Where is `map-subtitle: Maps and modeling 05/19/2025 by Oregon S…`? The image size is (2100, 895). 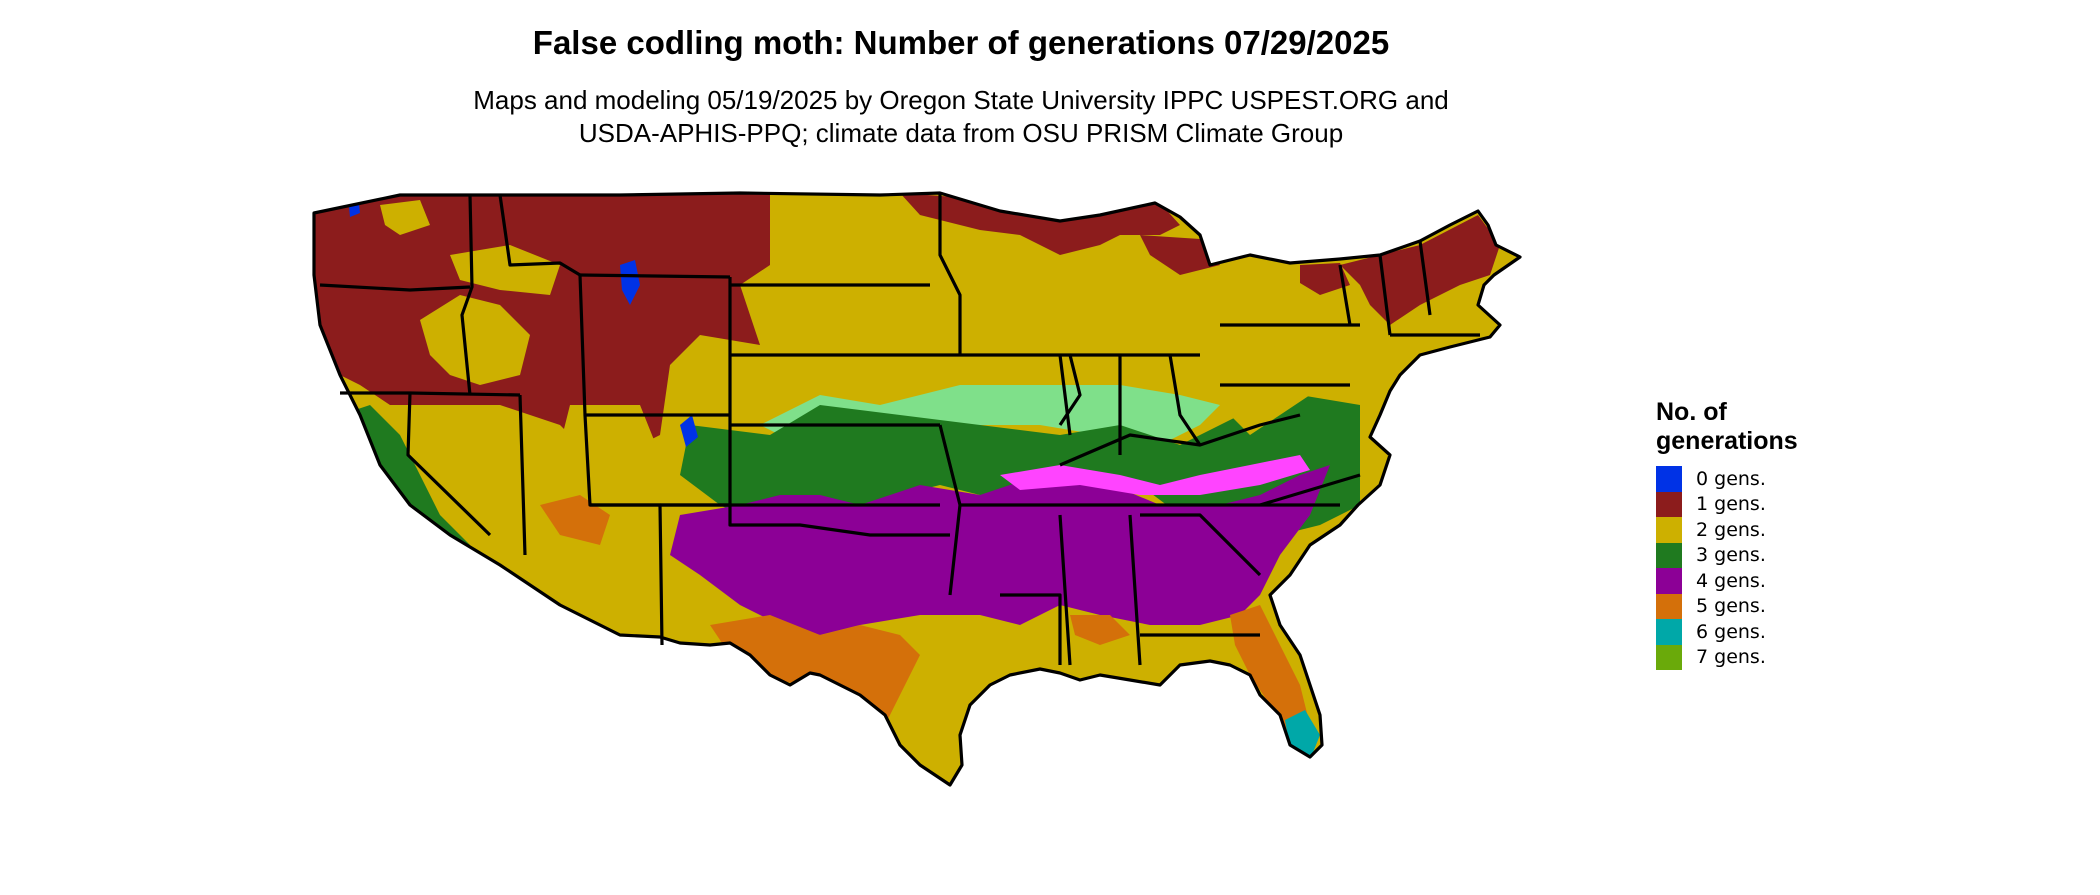
map-subtitle: Maps and modeling 05/19/2025 by Oregon S… is located at coordinates (961, 117).